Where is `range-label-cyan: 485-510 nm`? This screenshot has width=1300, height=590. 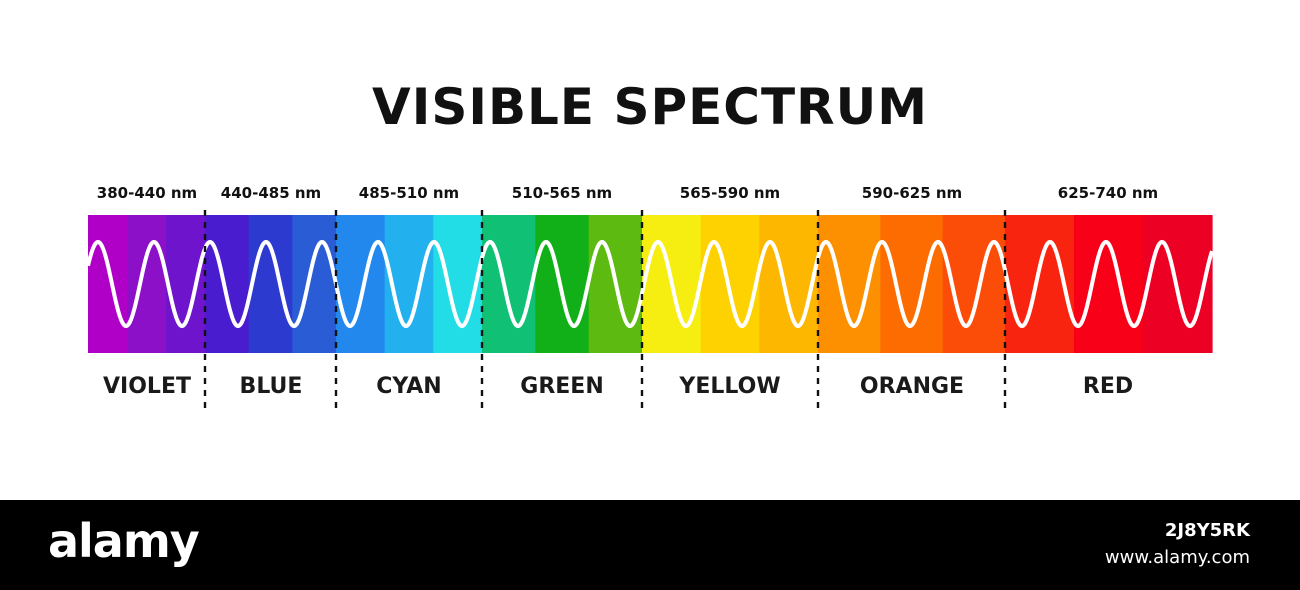 range-label-cyan: 485-510 nm is located at coordinates (409, 193).